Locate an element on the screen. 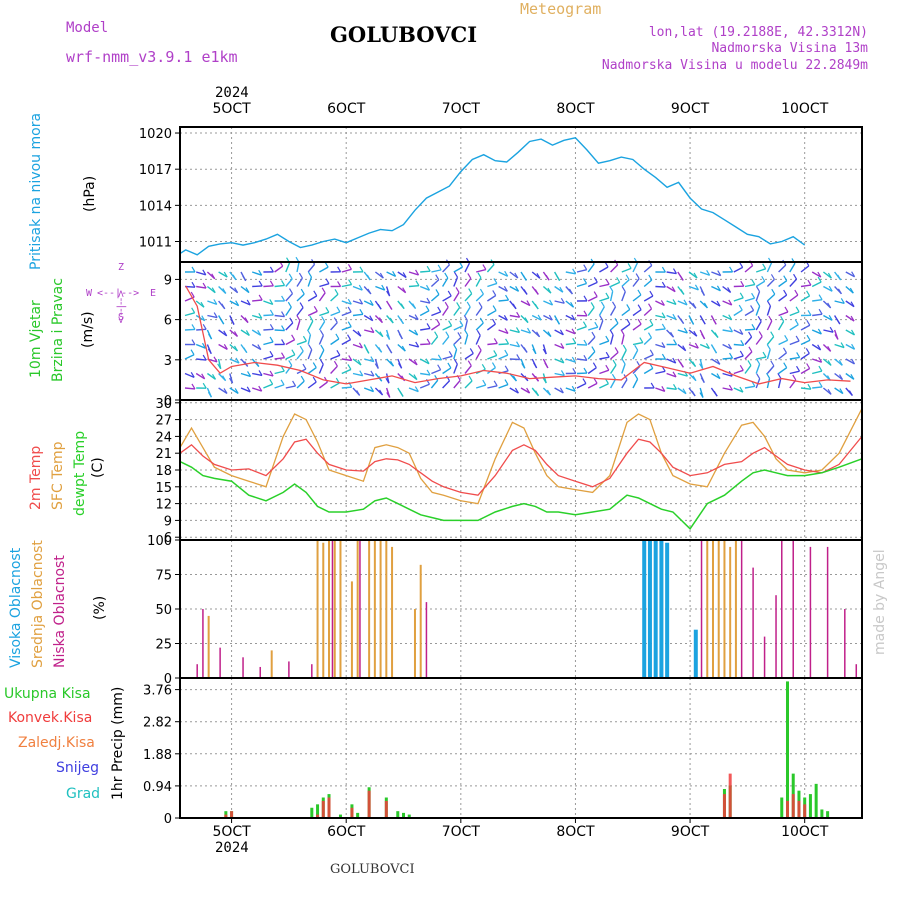 This screenshot has width=900, height=900. temp-ytick-label: 27 is located at coordinates (163, 421).